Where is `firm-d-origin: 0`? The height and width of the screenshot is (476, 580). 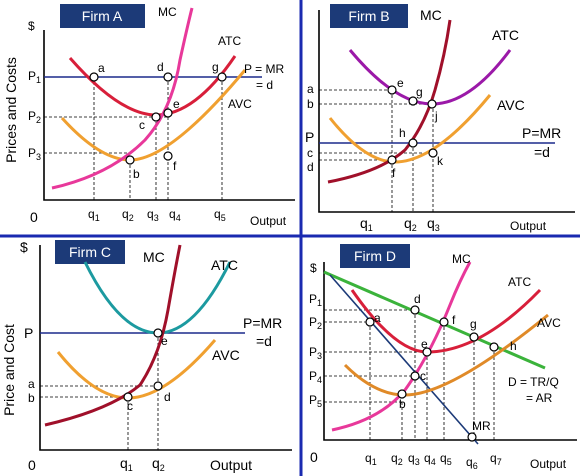
firm-d-origin: 0 is located at coordinates (314, 457).